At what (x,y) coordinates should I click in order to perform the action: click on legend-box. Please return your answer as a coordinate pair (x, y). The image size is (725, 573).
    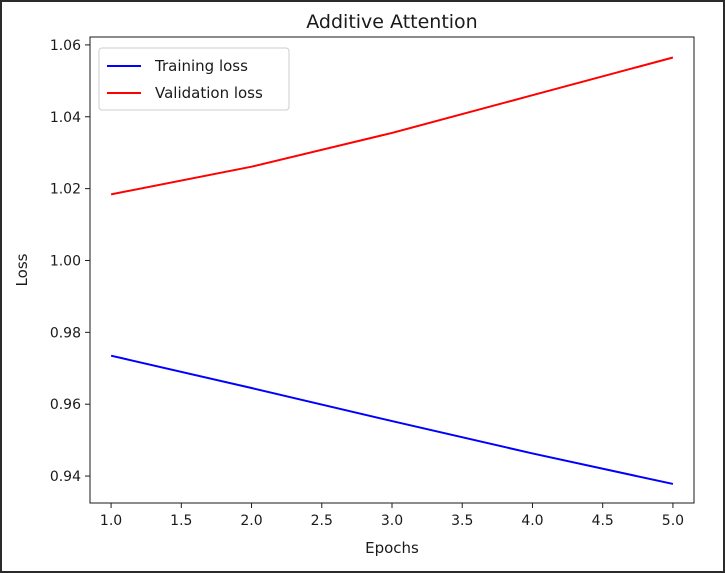
    Looking at the image, I should click on (194, 79).